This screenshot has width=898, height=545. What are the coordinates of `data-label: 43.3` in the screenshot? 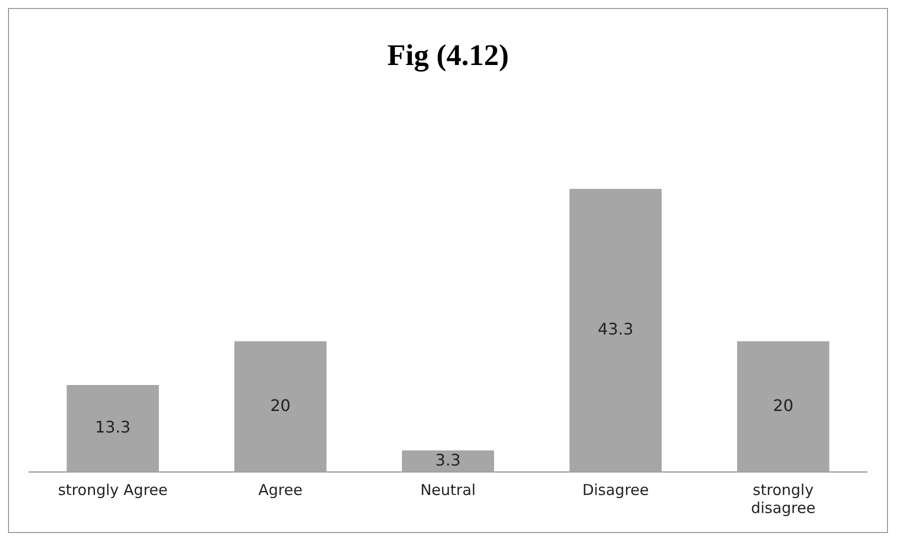 It's located at (616, 329).